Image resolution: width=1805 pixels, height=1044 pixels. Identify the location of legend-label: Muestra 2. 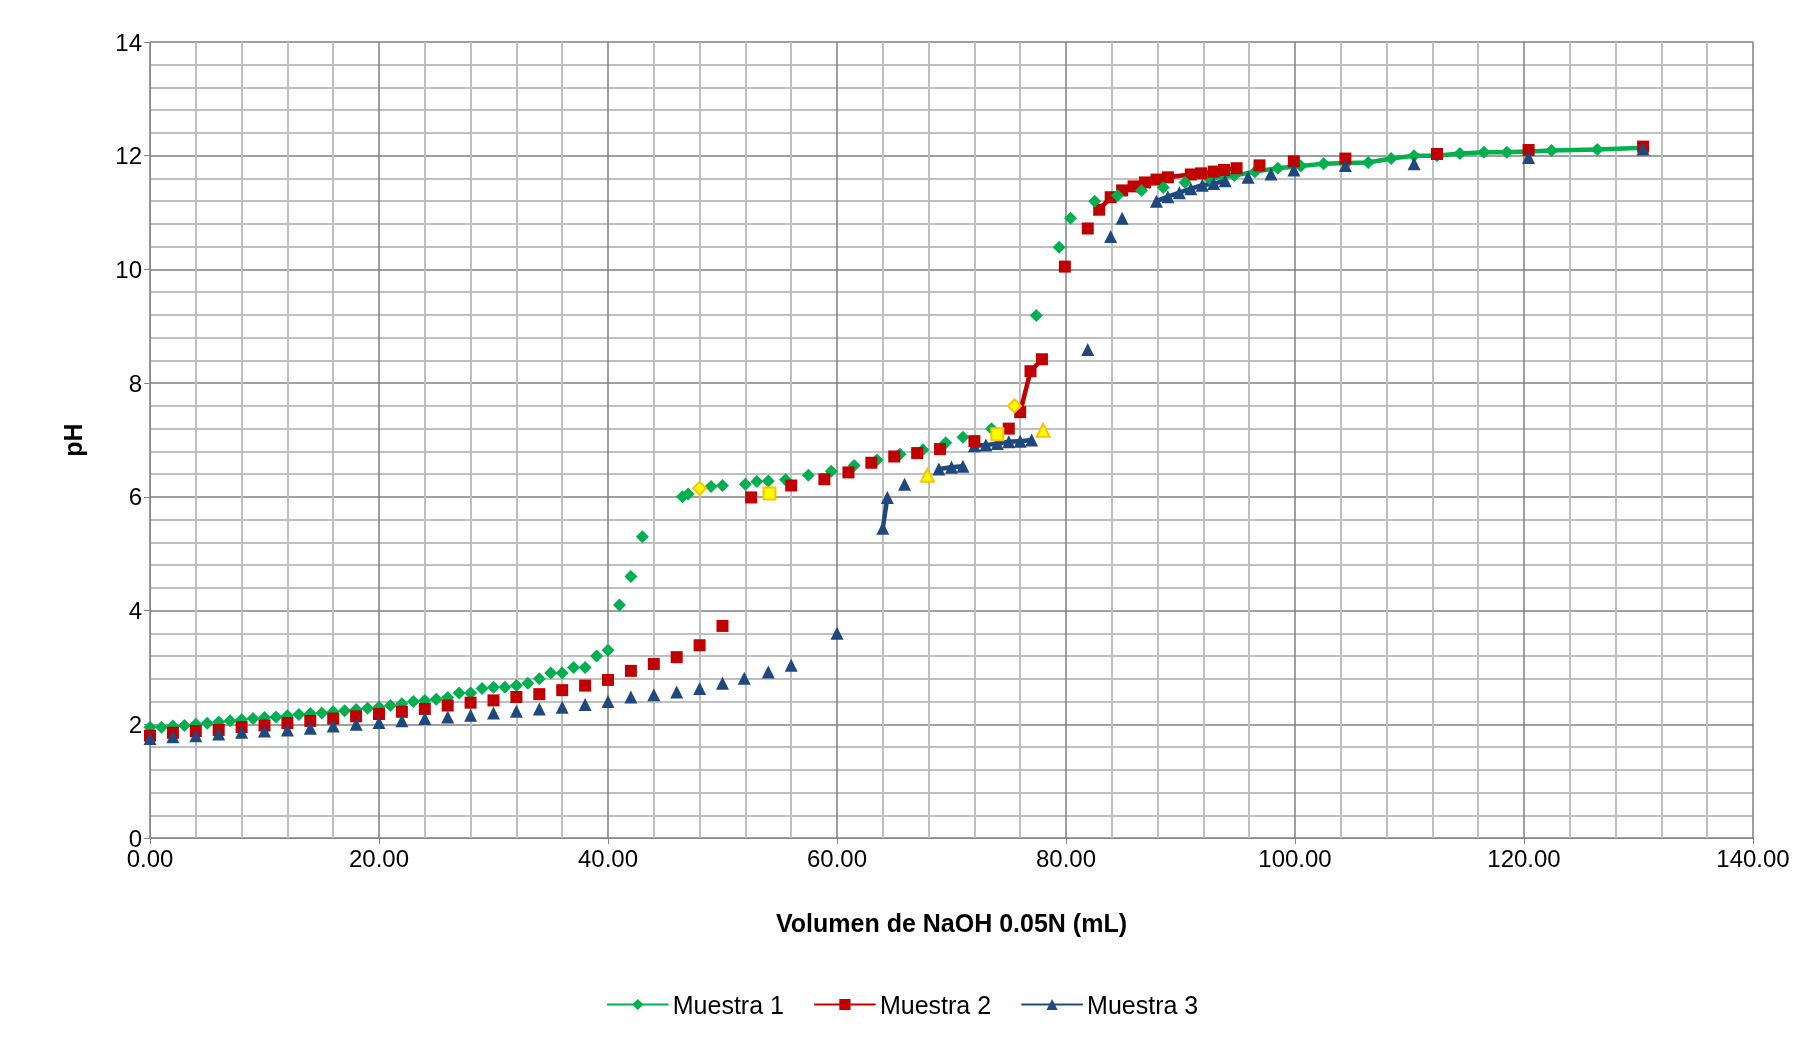
(935, 1004).